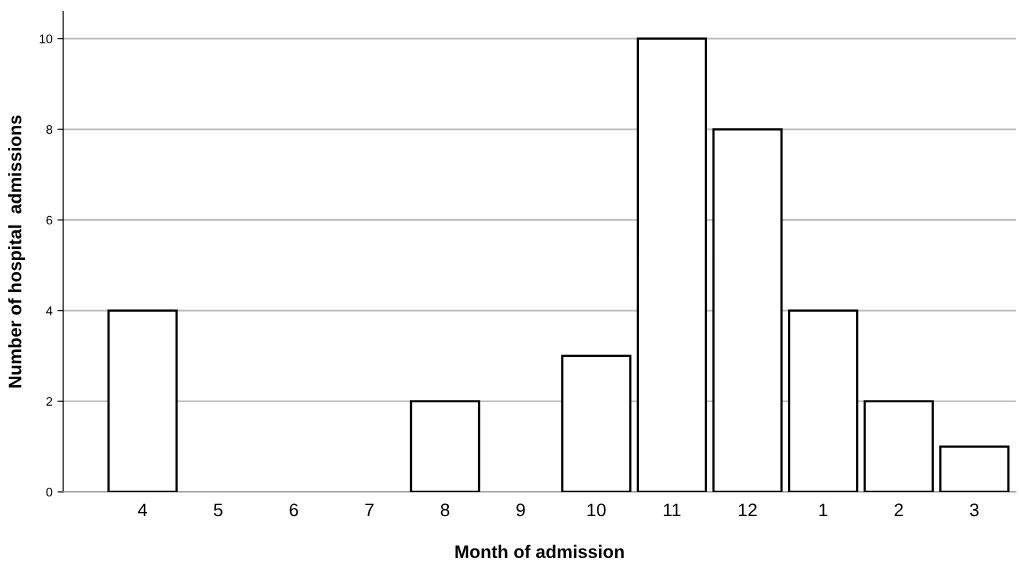  What do you see at coordinates (596, 510) in the screenshot?
I see `x-tick-label: 10` at bounding box center [596, 510].